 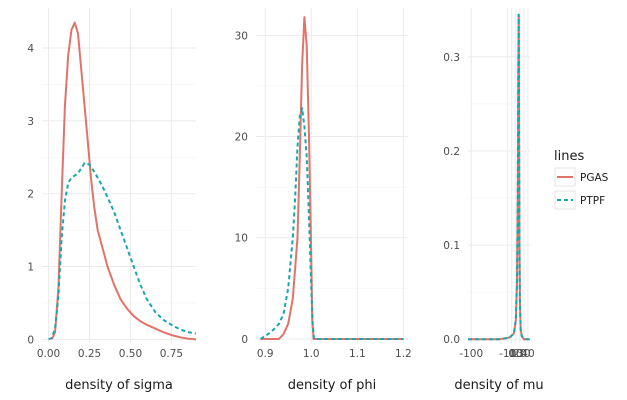 I want to click on y-tick-label: 0.1, so click(x=451, y=246).